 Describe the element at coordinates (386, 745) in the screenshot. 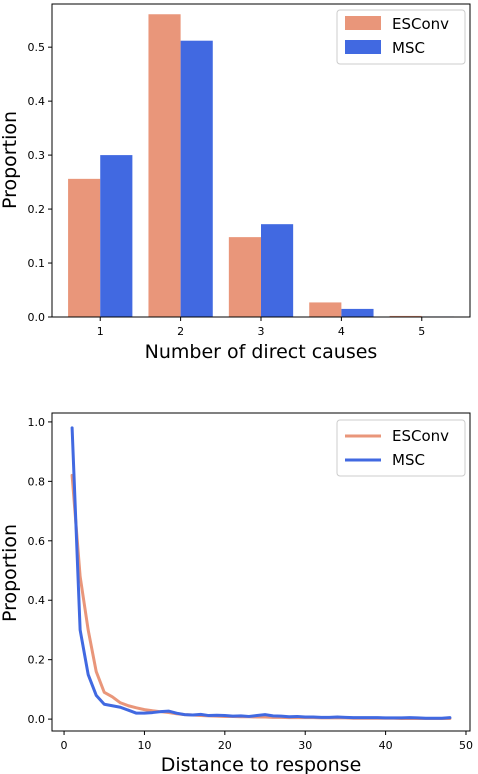

I see `x-tick-label: 40` at that location.